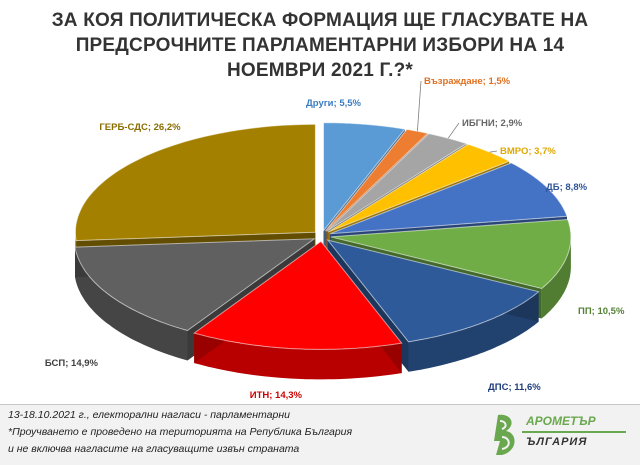 Image resolution: width=640 pixels, height=465 pixels. I want to click on data-label-ДБ: ДБ; 8,8%, so click(567, 187).